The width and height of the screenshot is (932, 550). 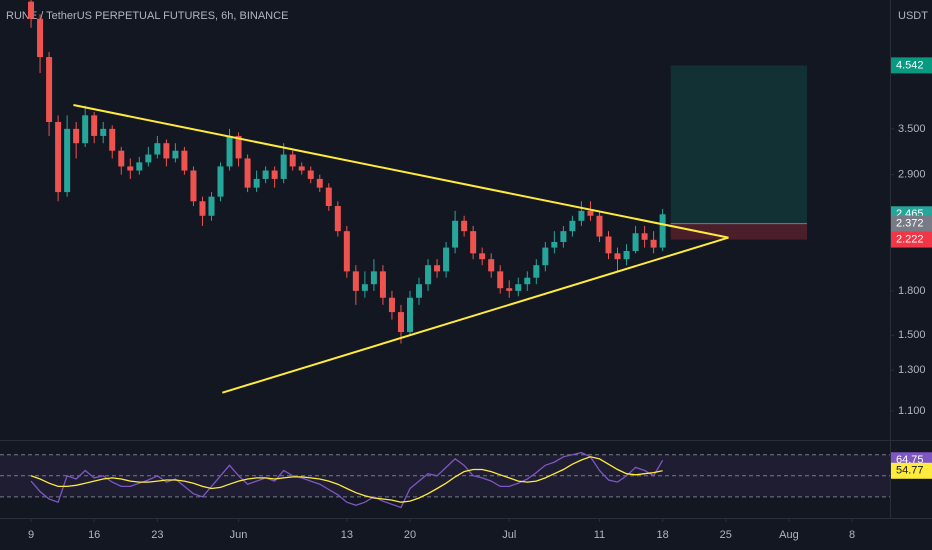 What do you see at coordinates (912, 335) in the screenshot?
I see `y-tick-label: 1.500` at bounding box center [912, 335].